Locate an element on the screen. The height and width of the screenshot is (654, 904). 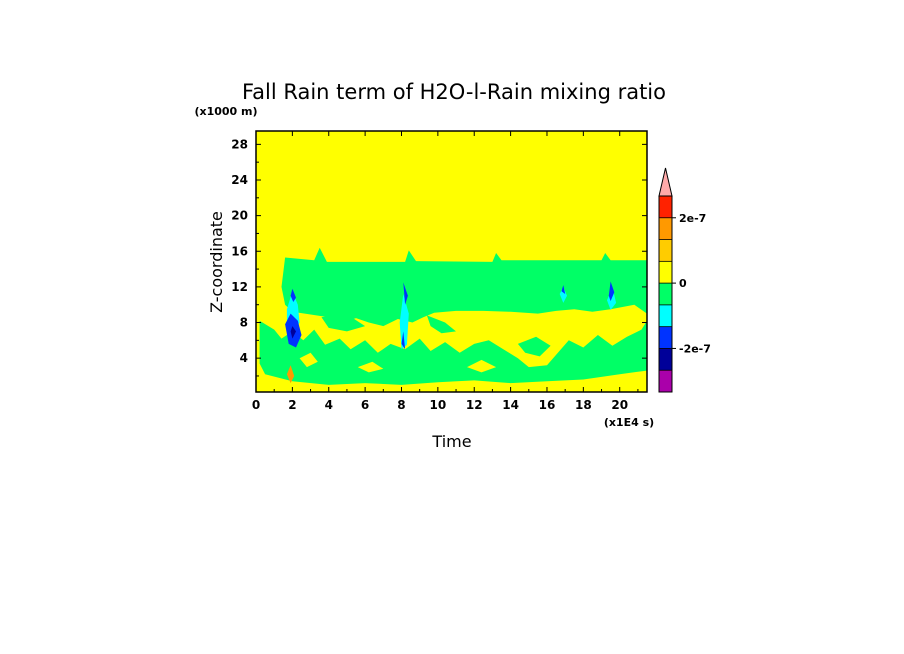
x-tick-label: 0 is located at coordinates (256, 405).